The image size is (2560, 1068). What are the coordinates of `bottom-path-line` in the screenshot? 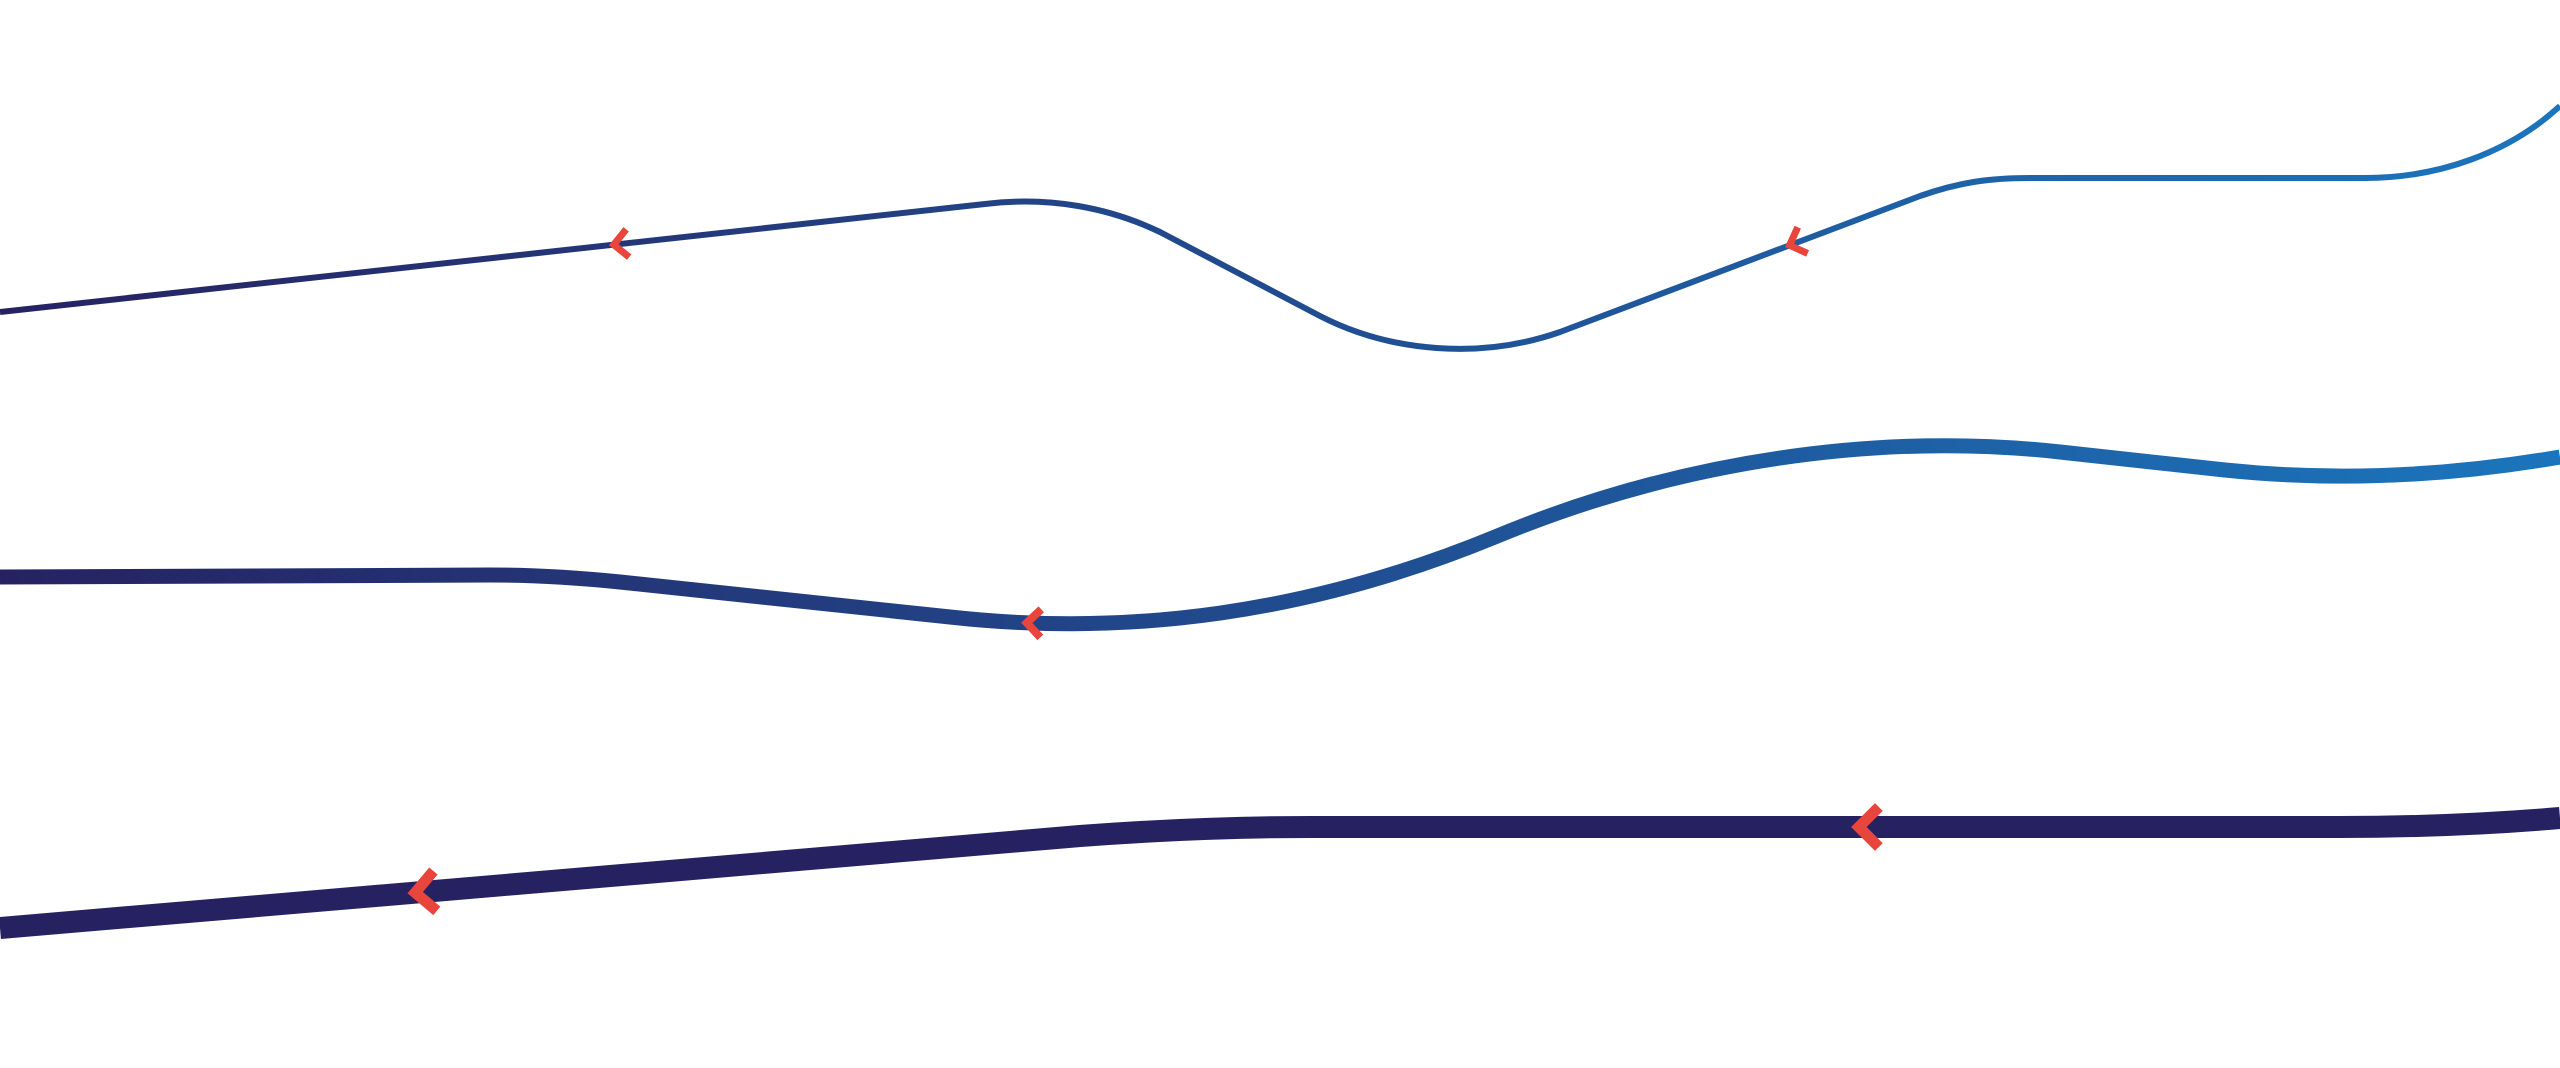 It's located at (1280, 873).